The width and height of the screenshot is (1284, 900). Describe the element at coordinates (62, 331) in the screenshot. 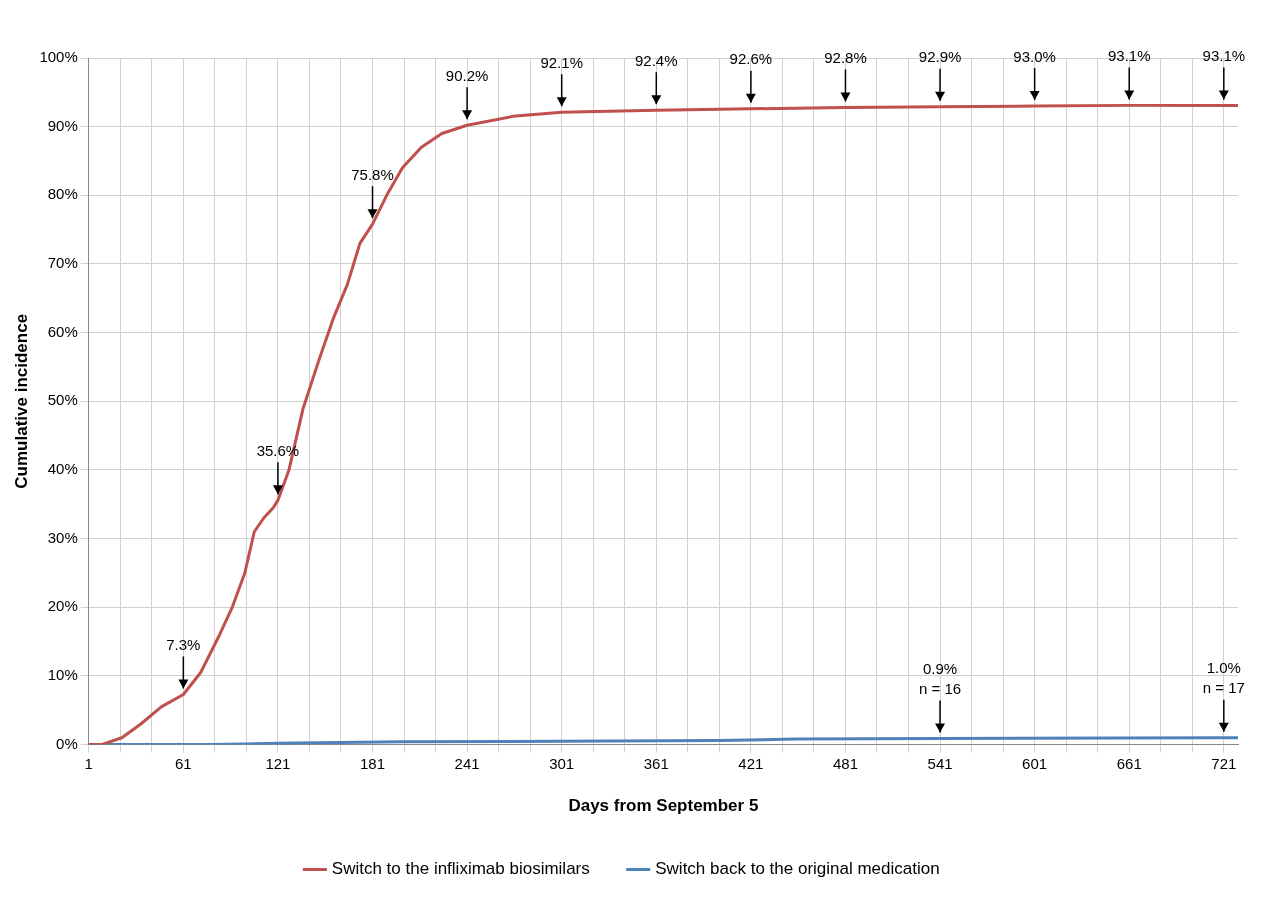

I see `y-tick-label: 60%` at that location.